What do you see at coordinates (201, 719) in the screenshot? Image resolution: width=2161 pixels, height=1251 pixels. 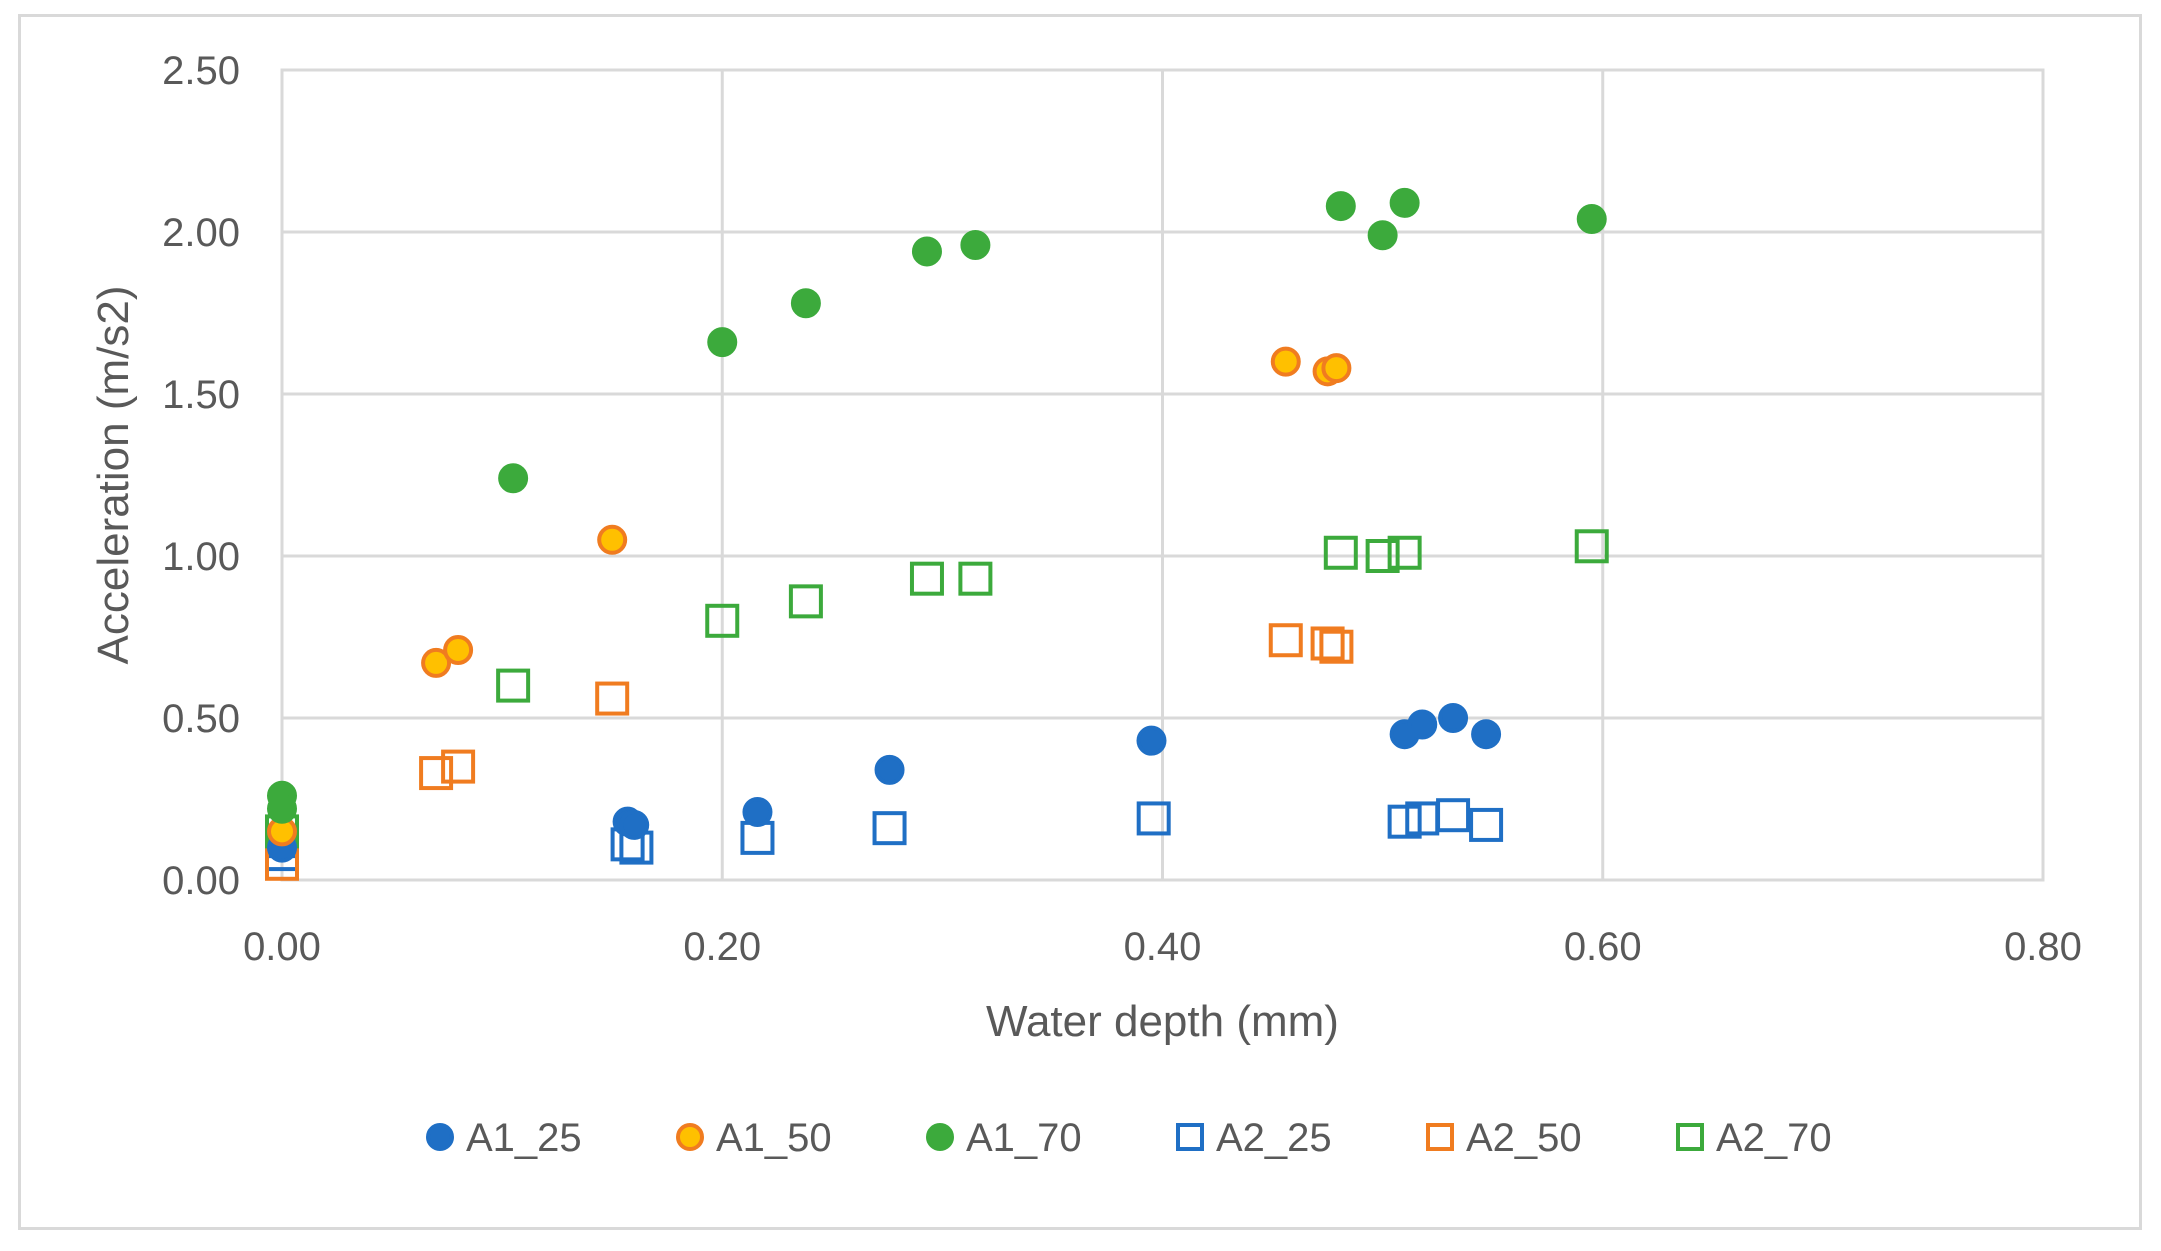 I see `y-tick-label: 0.50` at bounding box center [201, 719].